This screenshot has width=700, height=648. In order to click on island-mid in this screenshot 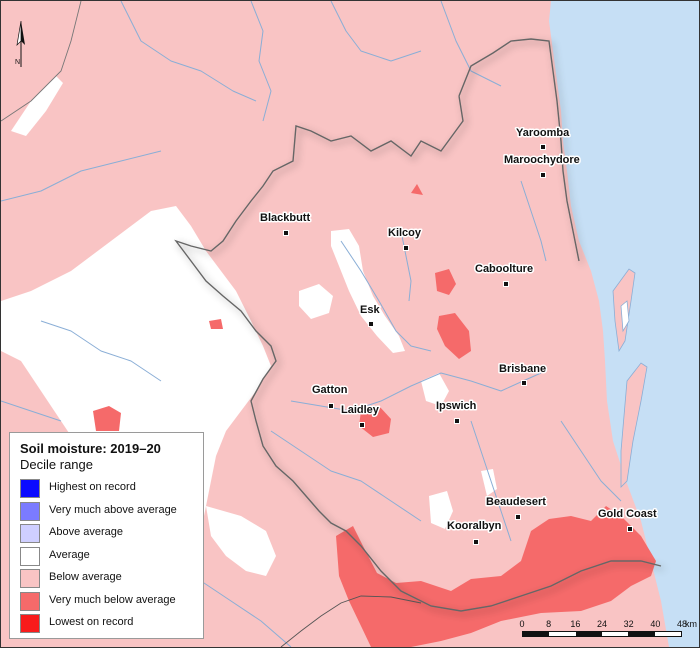, I will do `click(625, 316)`.